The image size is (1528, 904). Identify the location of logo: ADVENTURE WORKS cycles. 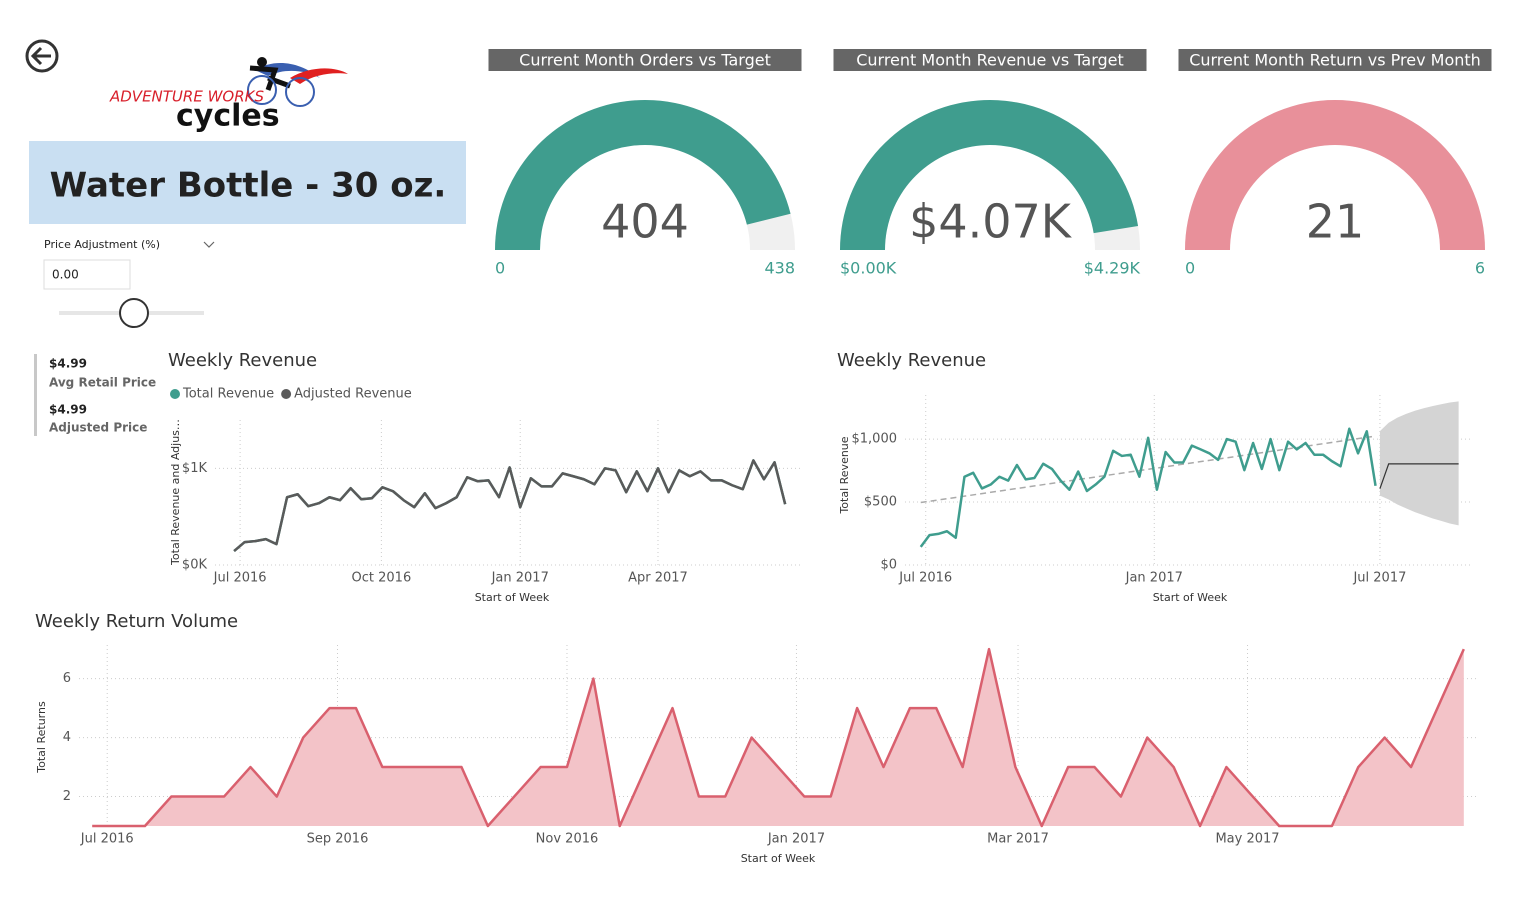
(228, 95).